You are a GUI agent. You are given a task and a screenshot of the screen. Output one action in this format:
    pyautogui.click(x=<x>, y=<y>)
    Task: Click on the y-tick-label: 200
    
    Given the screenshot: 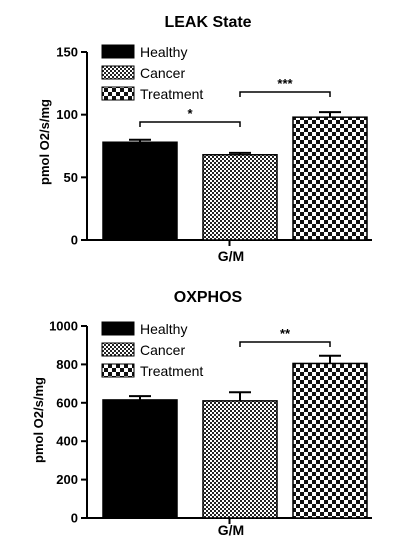 What is the action you would take?
    pyautogui.click(x=67, y=479)
    